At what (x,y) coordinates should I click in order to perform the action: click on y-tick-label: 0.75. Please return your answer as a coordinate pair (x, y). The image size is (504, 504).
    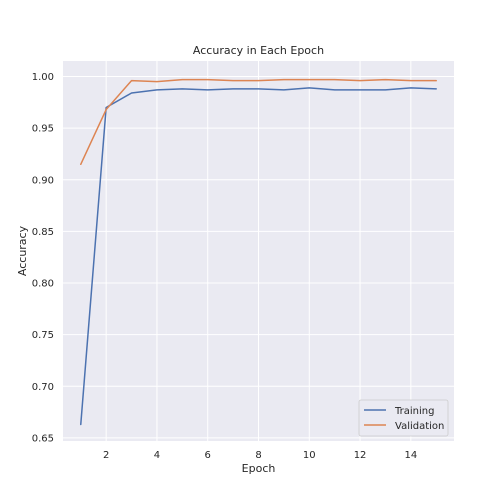
    Looking at the image, I should click on (43, 335).